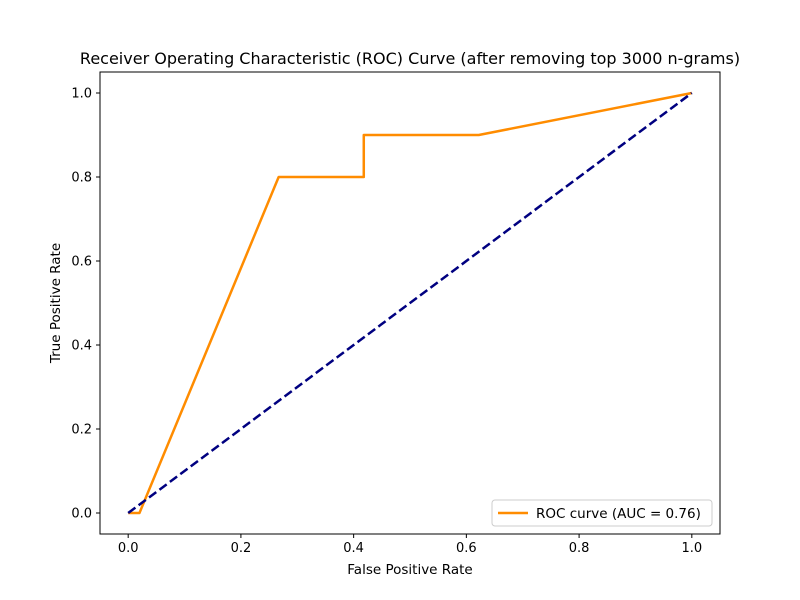 Image resolution: width=800 pixels, height=600 pixels. I want to click on x-tick-label: 0.4, so click(353, 548).